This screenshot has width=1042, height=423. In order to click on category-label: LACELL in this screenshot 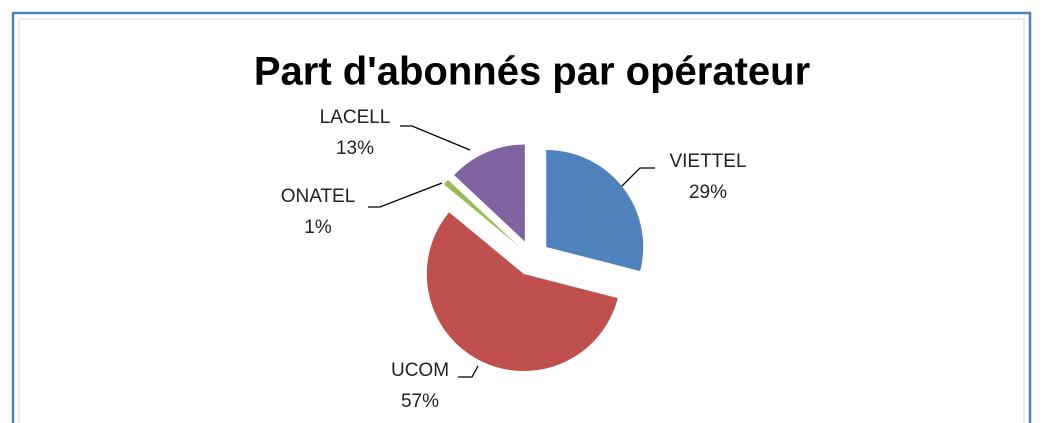, I will do `click(355, 117)`.